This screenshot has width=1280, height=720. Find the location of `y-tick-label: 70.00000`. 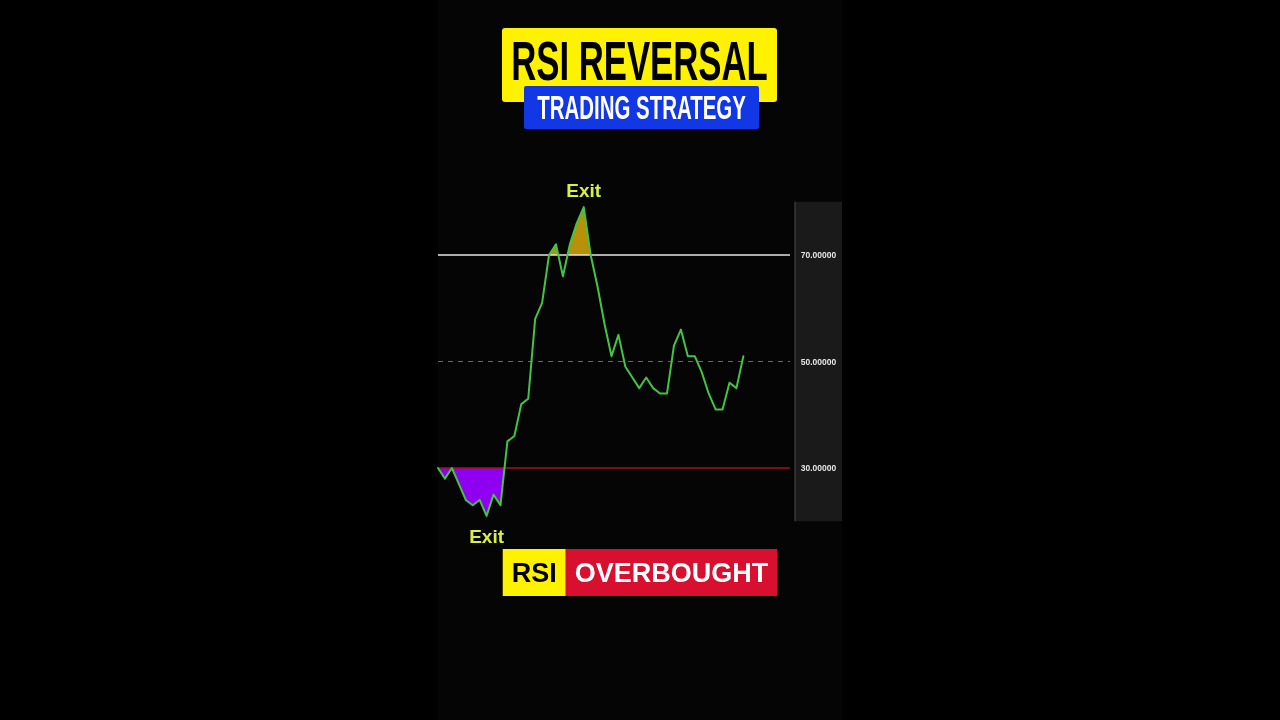

y-tick-label: 70.00000 is located at coordinates (818, 255).